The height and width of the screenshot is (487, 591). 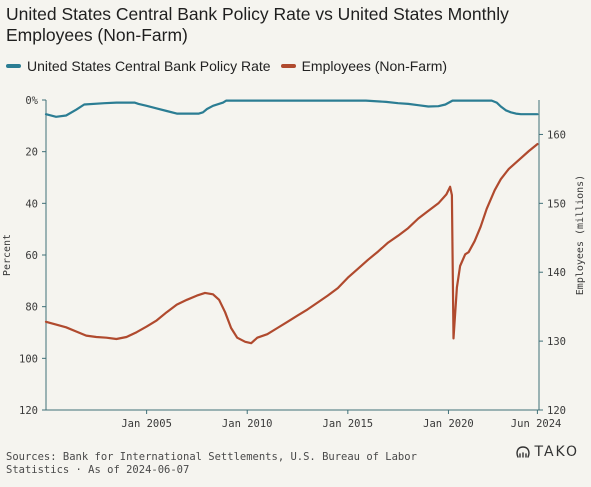 What do you see at coordinates (536, 424) in the screenshot?
I see `x-axis-tick-label: Jun 2024` at bounding box center [536, 424].